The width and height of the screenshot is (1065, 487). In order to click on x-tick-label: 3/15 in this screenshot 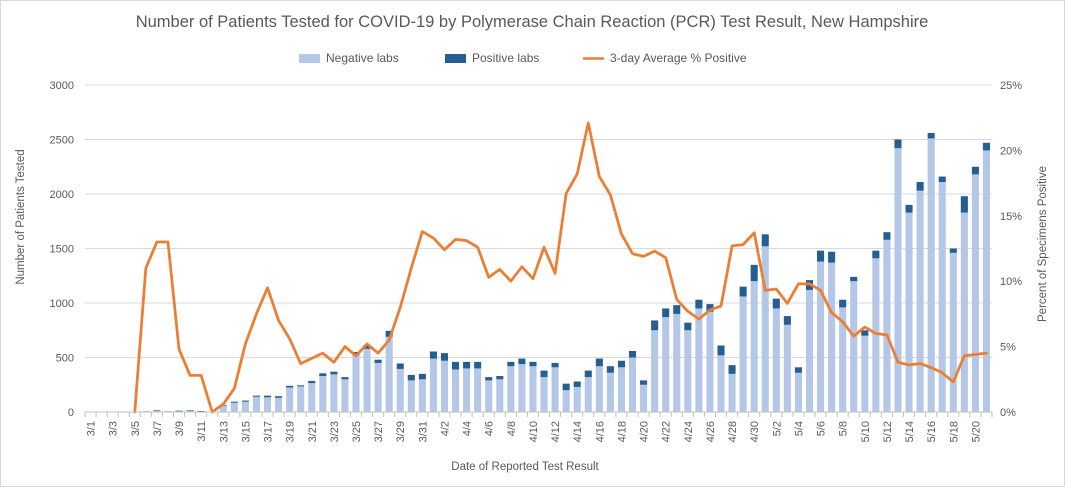, I will do `click(246, 431)`.